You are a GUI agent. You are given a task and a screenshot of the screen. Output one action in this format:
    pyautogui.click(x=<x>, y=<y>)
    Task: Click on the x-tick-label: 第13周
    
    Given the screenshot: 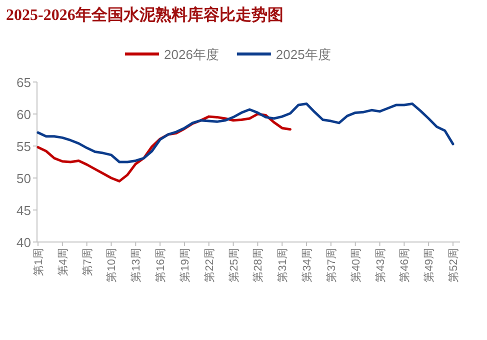 What is the action you would take?
    pyautogui.click(x=136, y=265)
    